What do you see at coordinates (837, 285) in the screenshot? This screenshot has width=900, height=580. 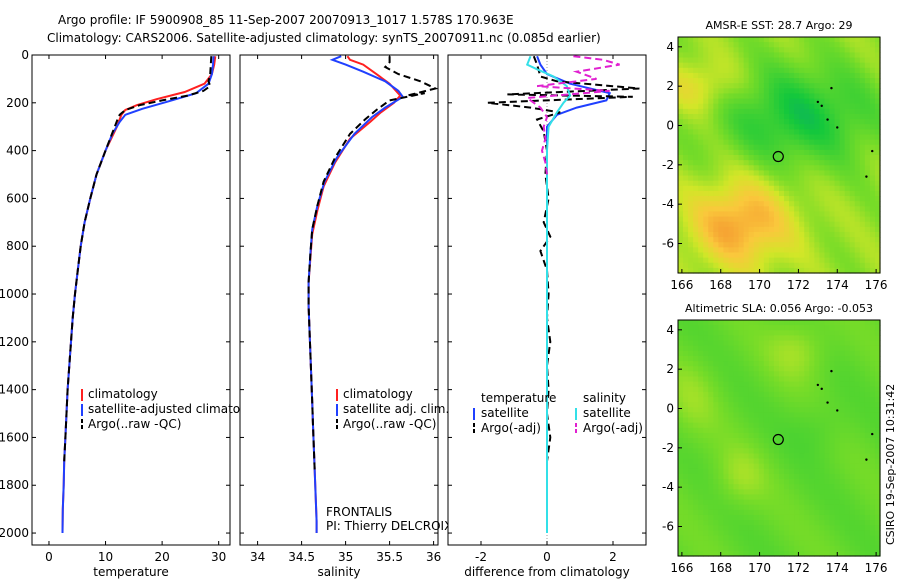 I see `x-tick-label: 174` at bounding box center [837, 285].